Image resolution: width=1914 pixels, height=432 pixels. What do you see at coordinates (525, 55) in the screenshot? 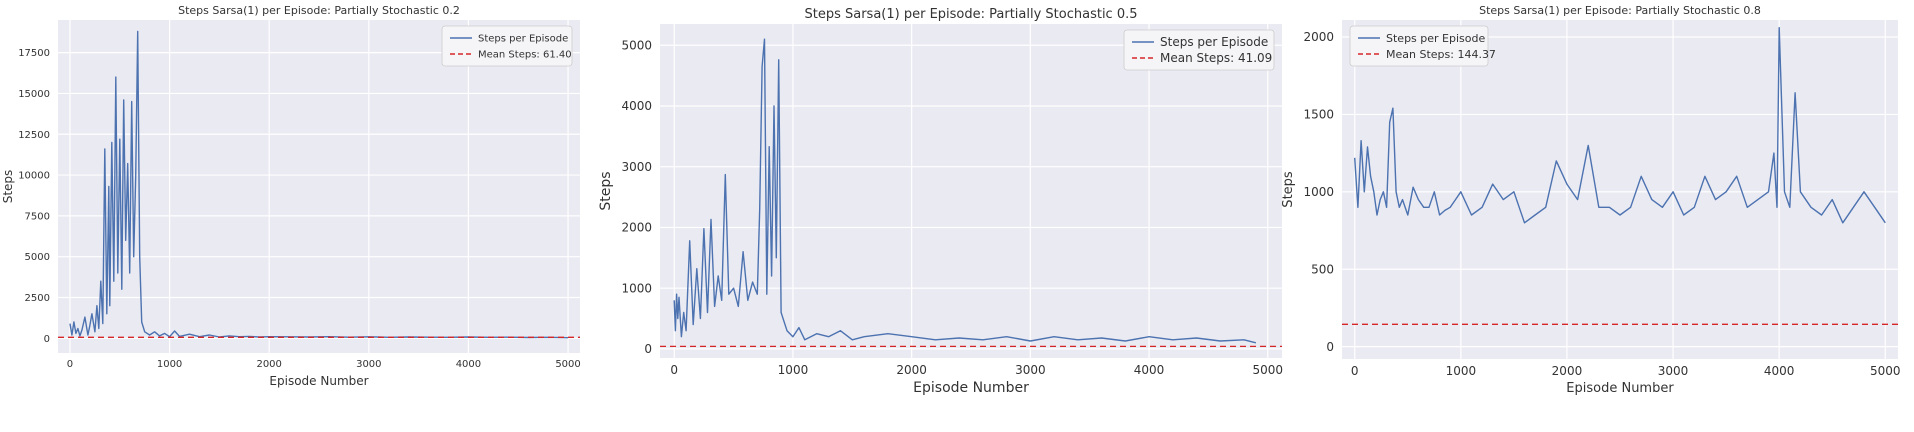
I see `legend-label: Mean Steps: 61.40` at bounding box center [525, 55].